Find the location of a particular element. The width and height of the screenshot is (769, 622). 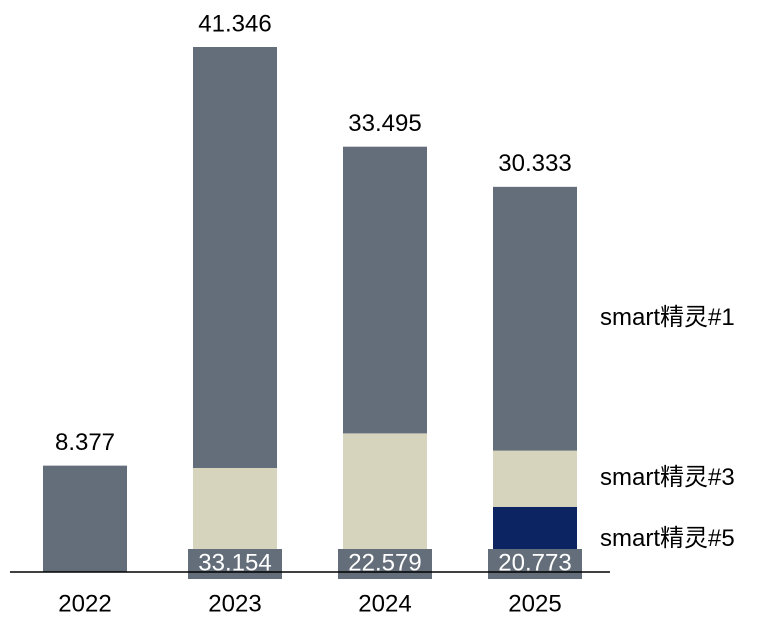

x-tick-label: 2025 is located at coordinates (534, 603).